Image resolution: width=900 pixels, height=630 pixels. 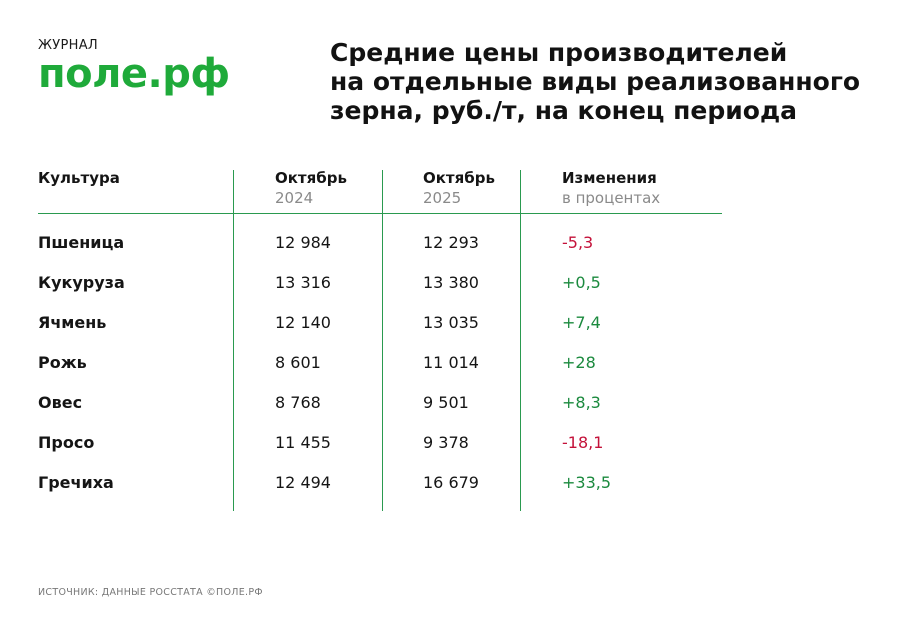 I want to click on price-oct-2024: 12 140, so click(x=303, y=322).